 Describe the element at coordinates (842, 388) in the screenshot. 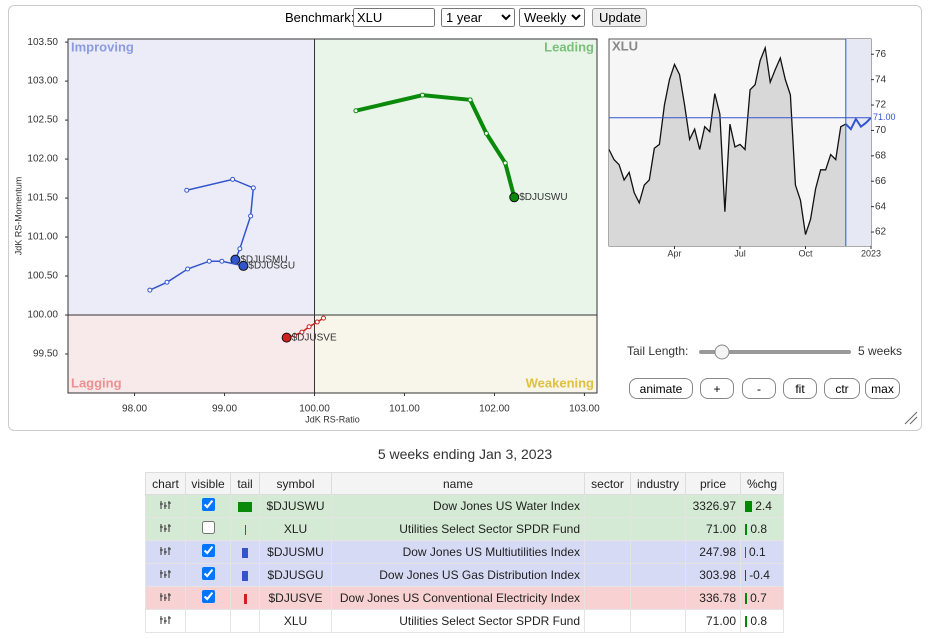

I see `control-button: ctr` at that location.